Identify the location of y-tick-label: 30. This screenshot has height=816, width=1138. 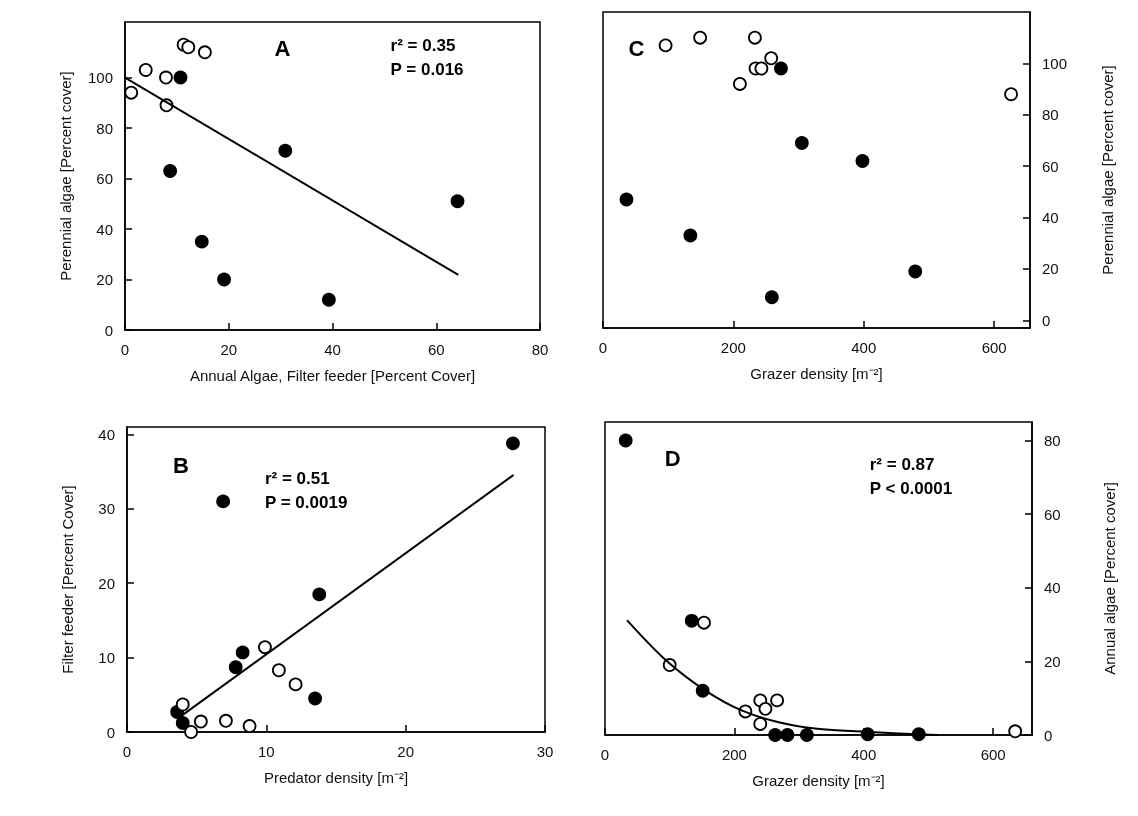
(106, 509).